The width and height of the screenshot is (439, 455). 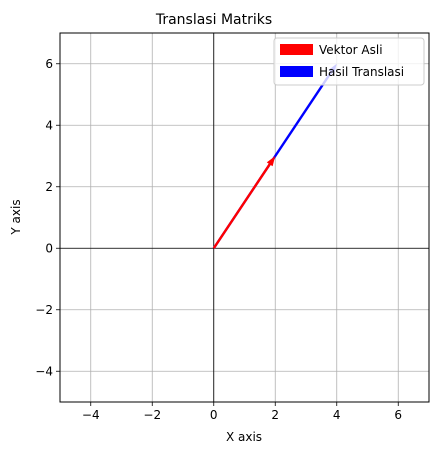 What do you see at coordinates (398, 415) in the screenshot?
I see `x-tick-label: 6` at bounding box center [398, 415].